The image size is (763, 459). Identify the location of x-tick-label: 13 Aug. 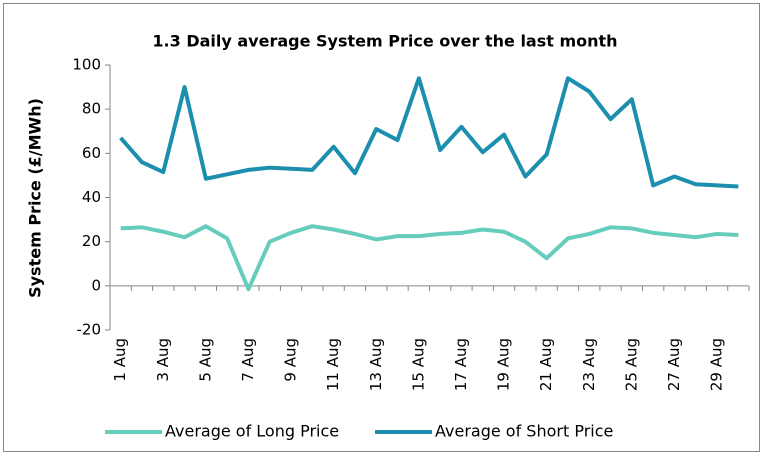
(376, 364).